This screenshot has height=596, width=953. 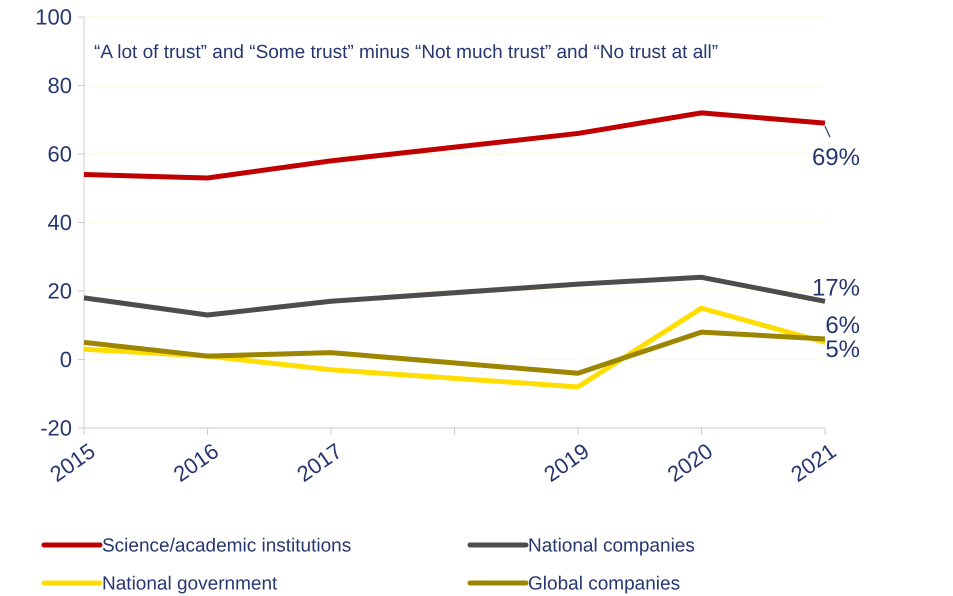 I want to click on data-label: 17%, so click(x=836, y=288).